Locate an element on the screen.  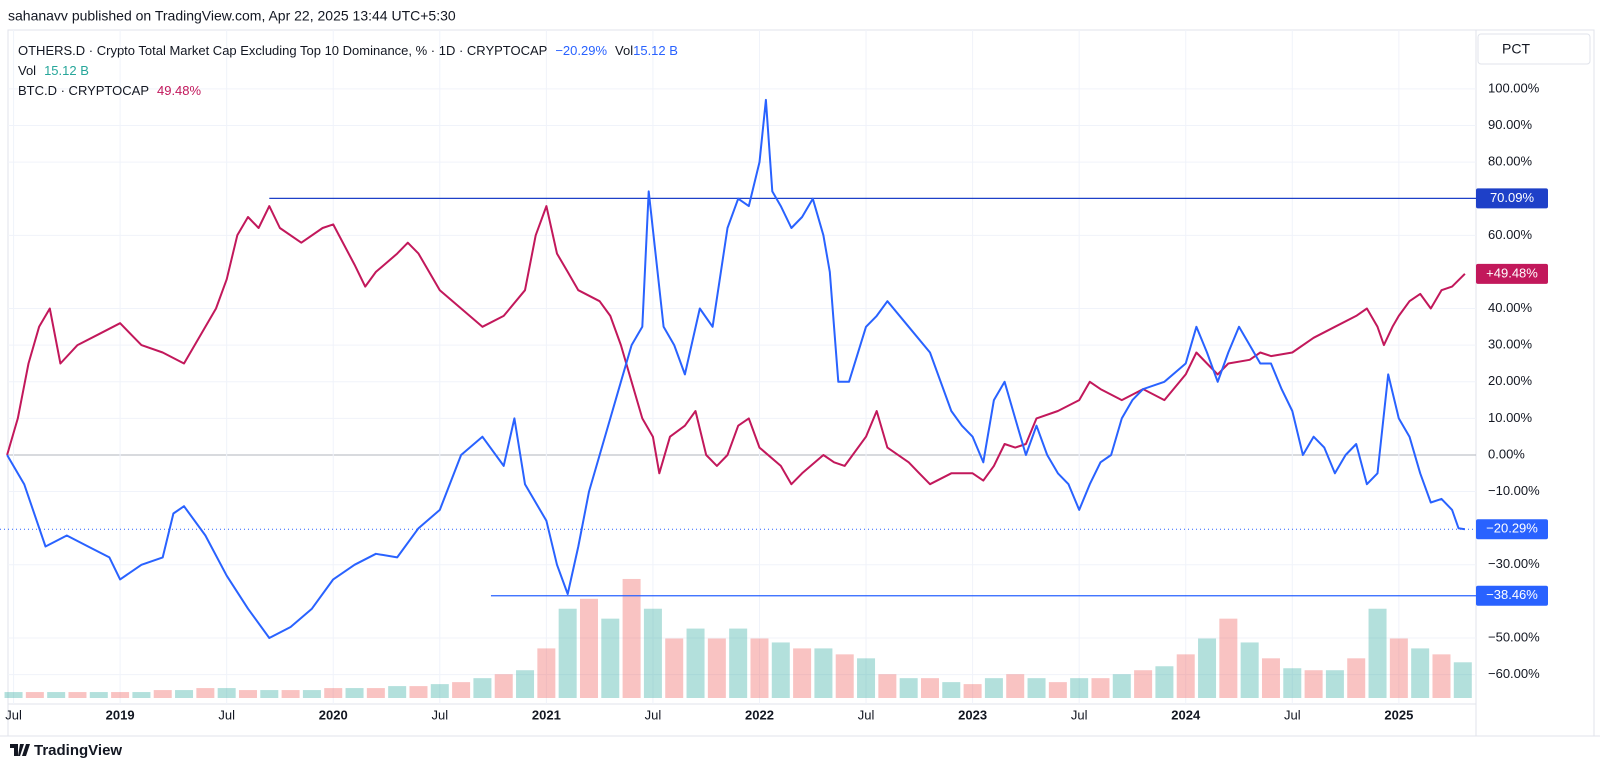
y-tick-label: 100.00% is located at coordinates (1514, 87).